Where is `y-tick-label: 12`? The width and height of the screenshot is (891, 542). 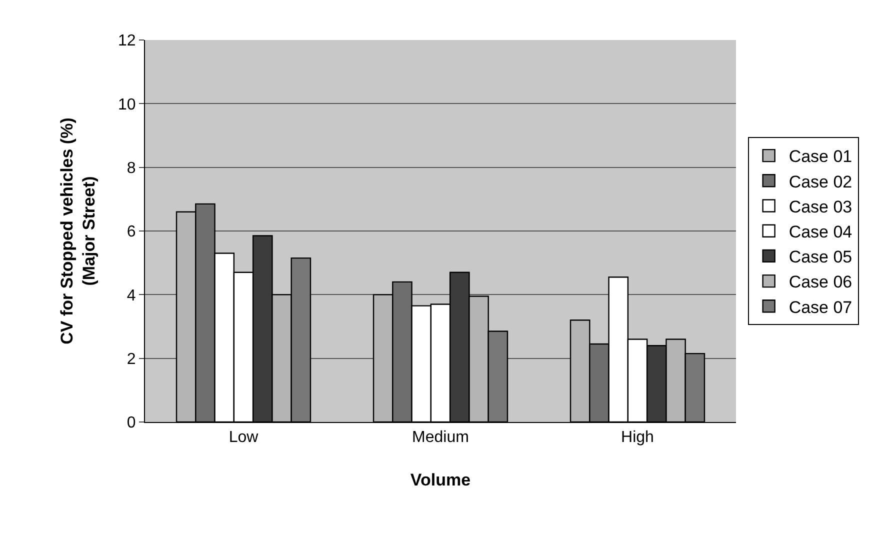
y-tick-label: 12 is located at coordinates (127, 41).